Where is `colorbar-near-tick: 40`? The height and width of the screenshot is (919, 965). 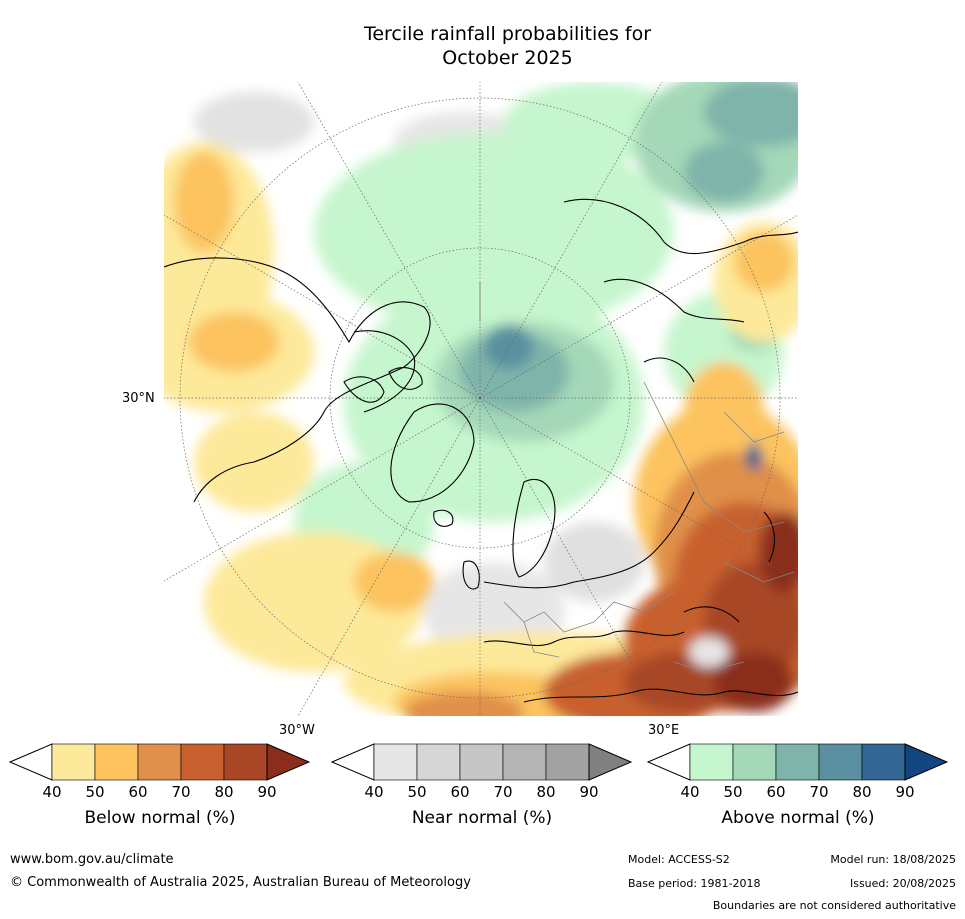 colorbar-near-tick: 40 is located at coordinates (374, 792).